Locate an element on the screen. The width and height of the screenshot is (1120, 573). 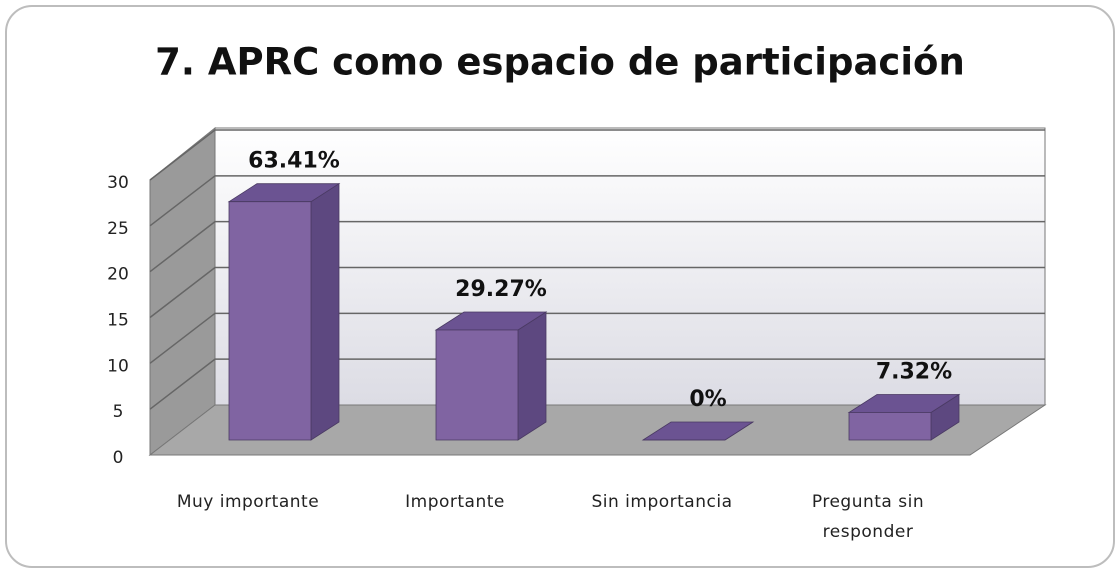
y-tick-label: 30 is located at coordinates (118, 183).